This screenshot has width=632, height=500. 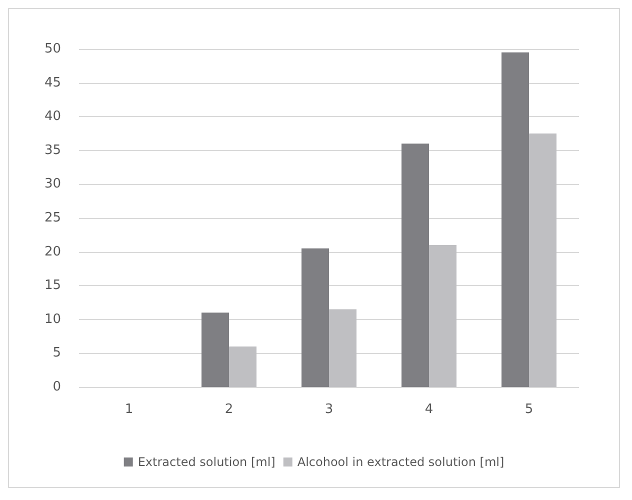 I want to click on y-tick-label: 40, so click(x=52, y=116).